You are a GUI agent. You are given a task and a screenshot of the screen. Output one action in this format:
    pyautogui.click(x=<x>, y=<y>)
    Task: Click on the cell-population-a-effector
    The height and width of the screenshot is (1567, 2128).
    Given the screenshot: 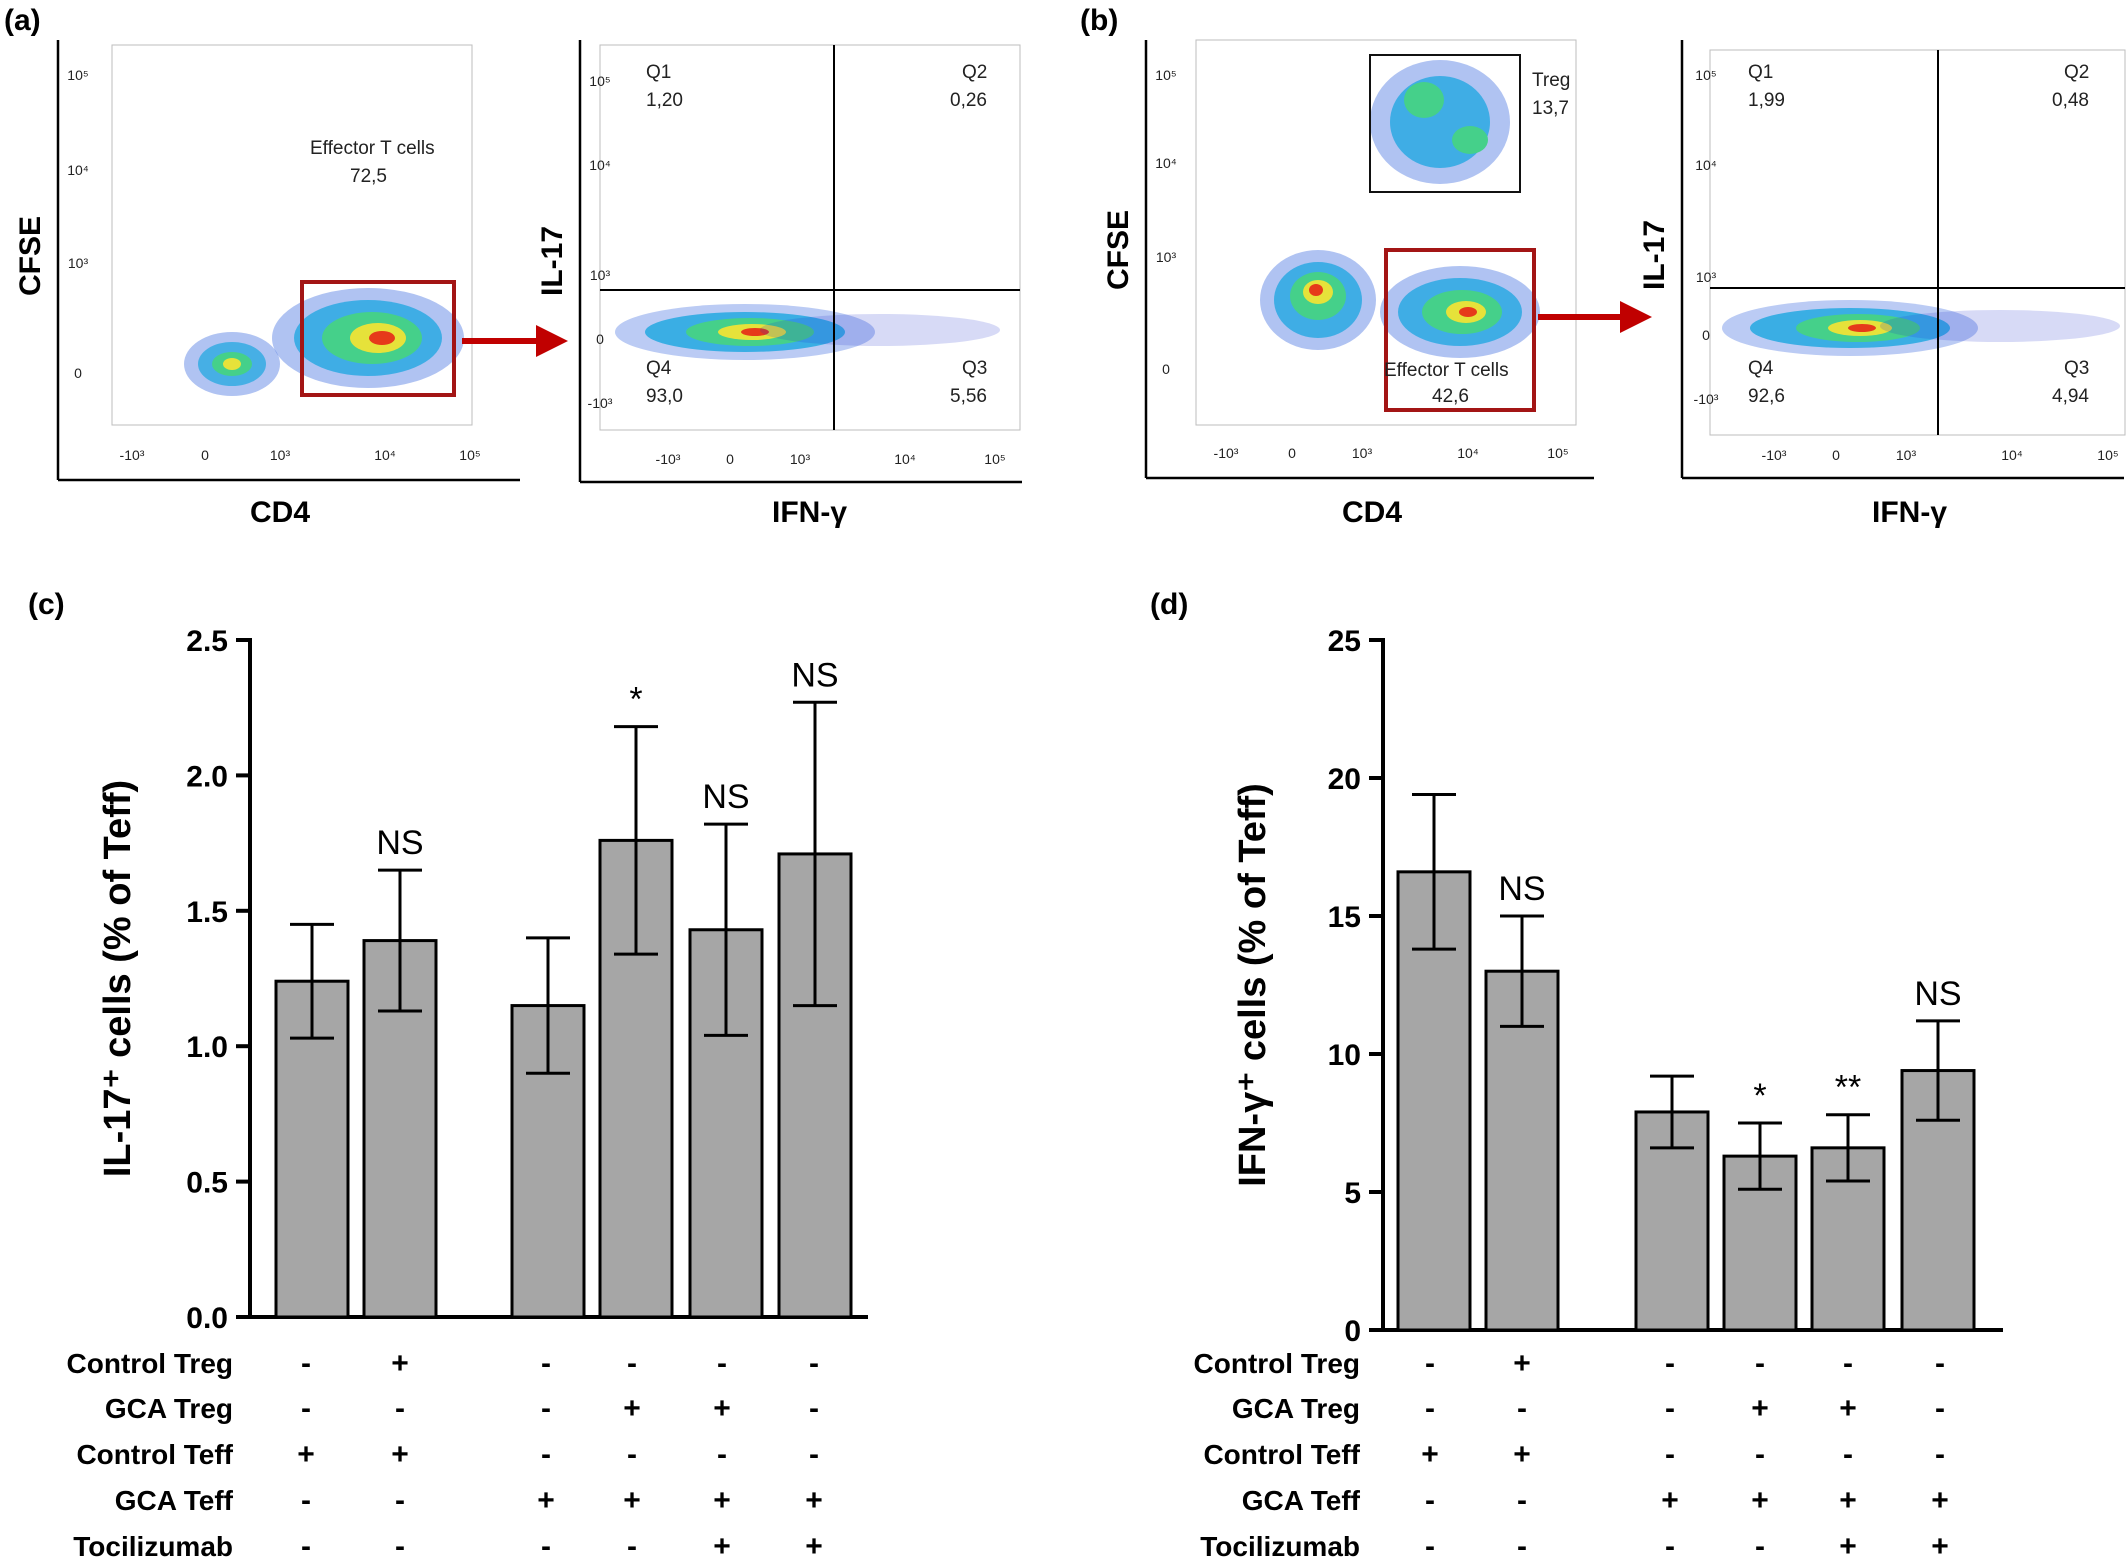 What is the action you would take?
    pyautogui.click(x=368, y=338)
    